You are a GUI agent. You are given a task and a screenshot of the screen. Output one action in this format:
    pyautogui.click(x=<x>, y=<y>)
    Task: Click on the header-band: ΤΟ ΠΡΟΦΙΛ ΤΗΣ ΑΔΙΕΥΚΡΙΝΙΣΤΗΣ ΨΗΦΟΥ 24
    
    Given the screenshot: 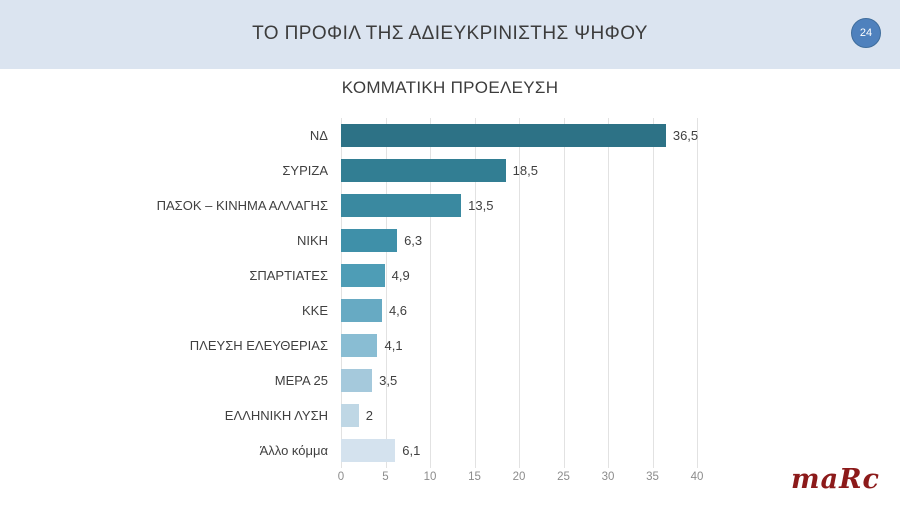 What is the action you would take?
    pyautogui.click(x=450, y=34)
    